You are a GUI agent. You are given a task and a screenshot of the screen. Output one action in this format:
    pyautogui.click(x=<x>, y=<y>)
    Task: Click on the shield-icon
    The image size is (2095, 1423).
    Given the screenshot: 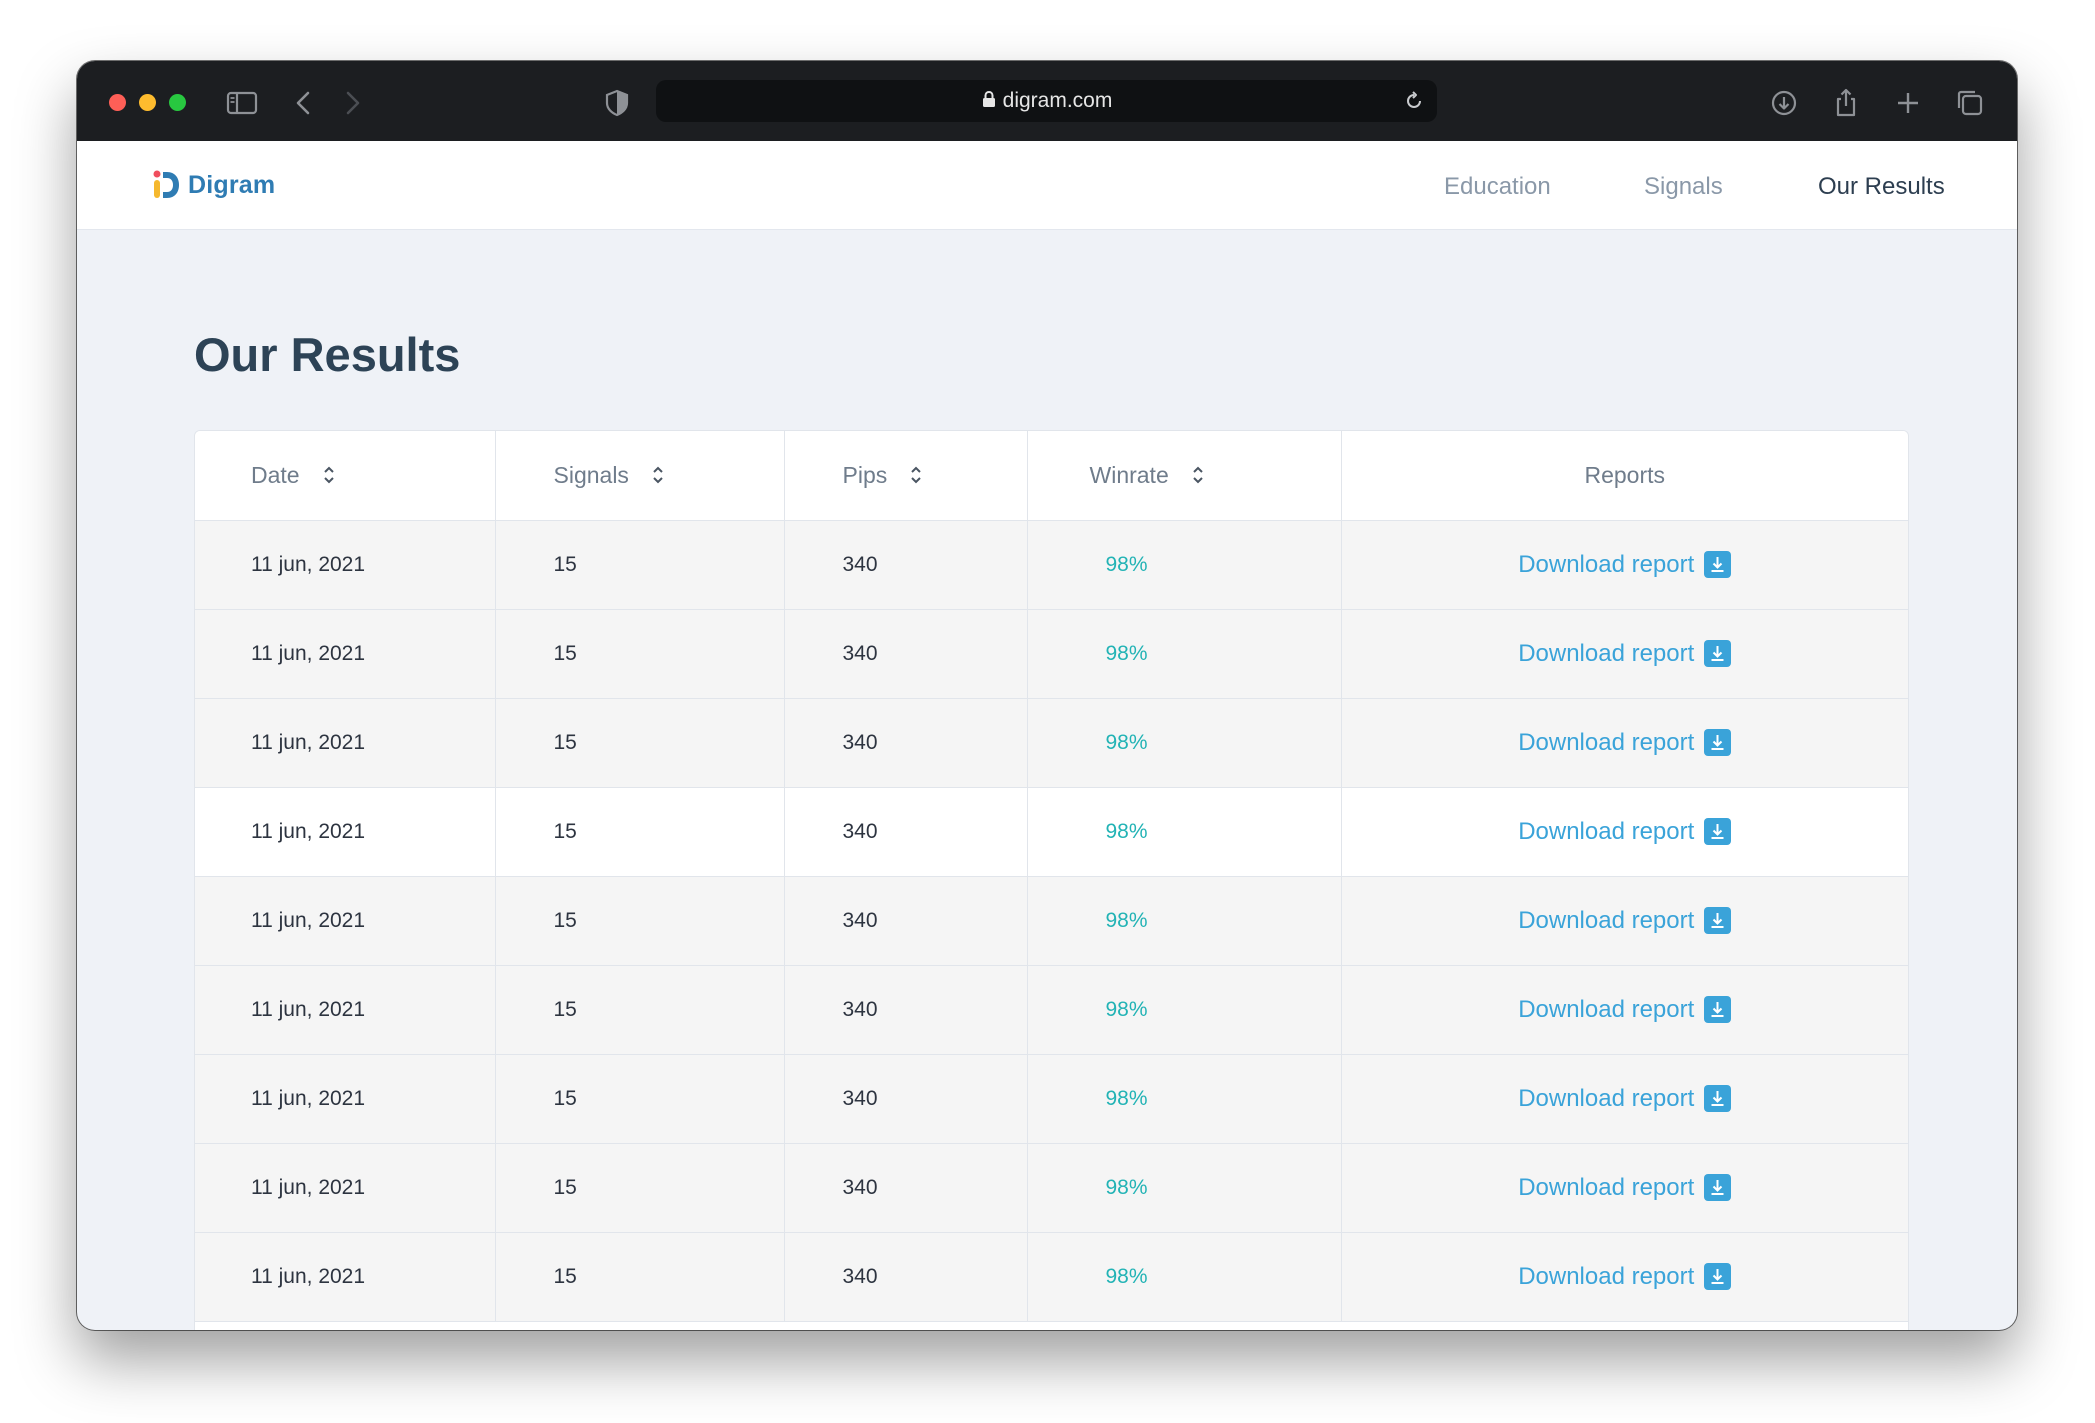 What is the action you would take?
    pyautogui.click(x=617, y=103)
    